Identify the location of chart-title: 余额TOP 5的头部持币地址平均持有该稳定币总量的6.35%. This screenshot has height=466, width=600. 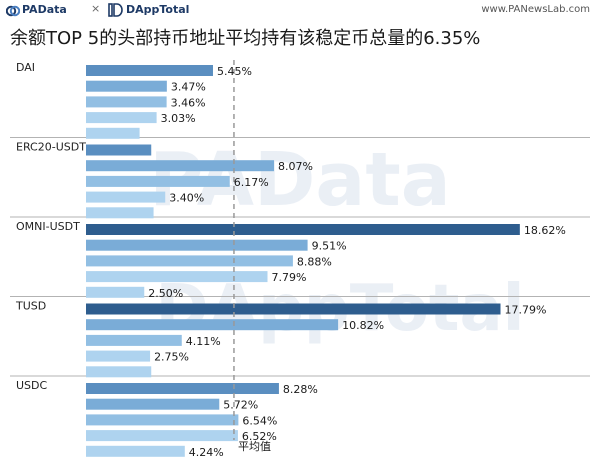
(245, 38).